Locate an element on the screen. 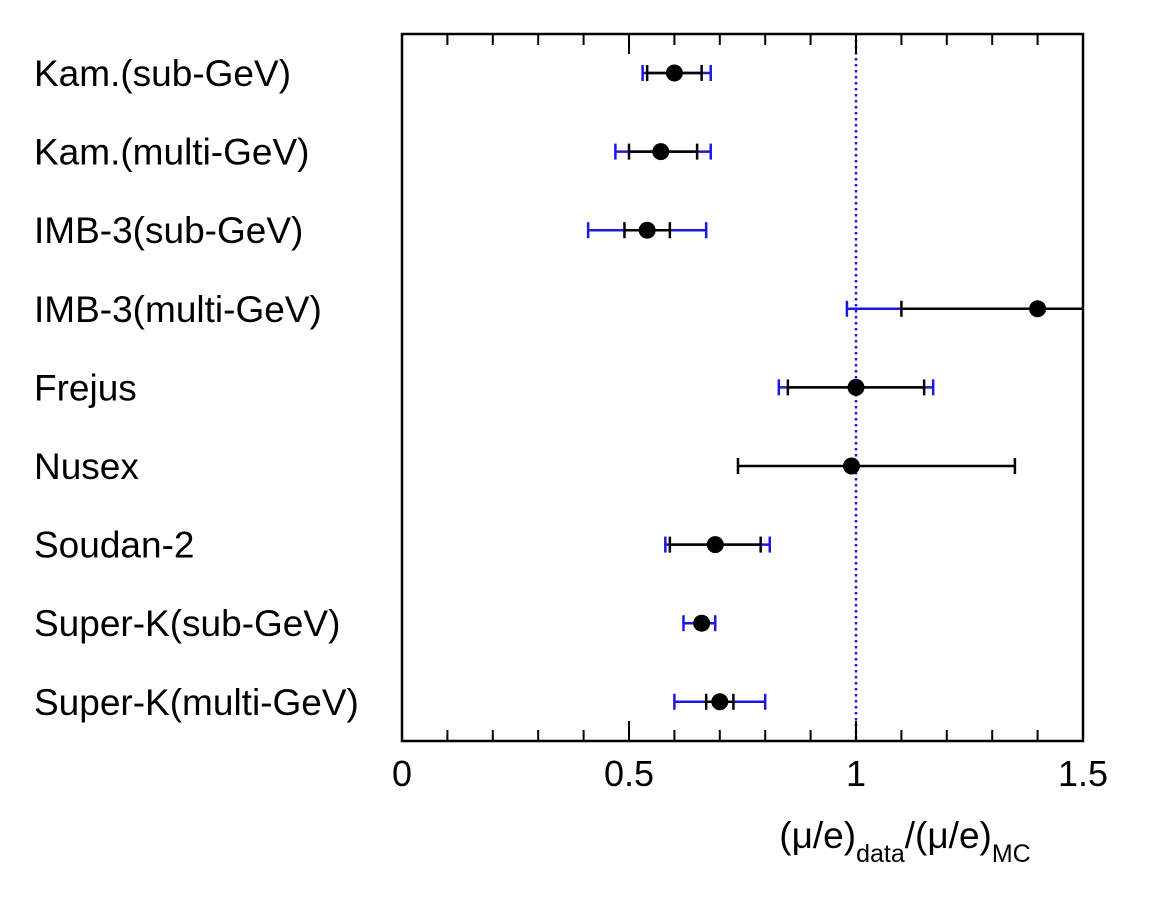 The height and width of the screenshot is (900, 1153). category-label: Frejus is located at coordinates (85, 387).